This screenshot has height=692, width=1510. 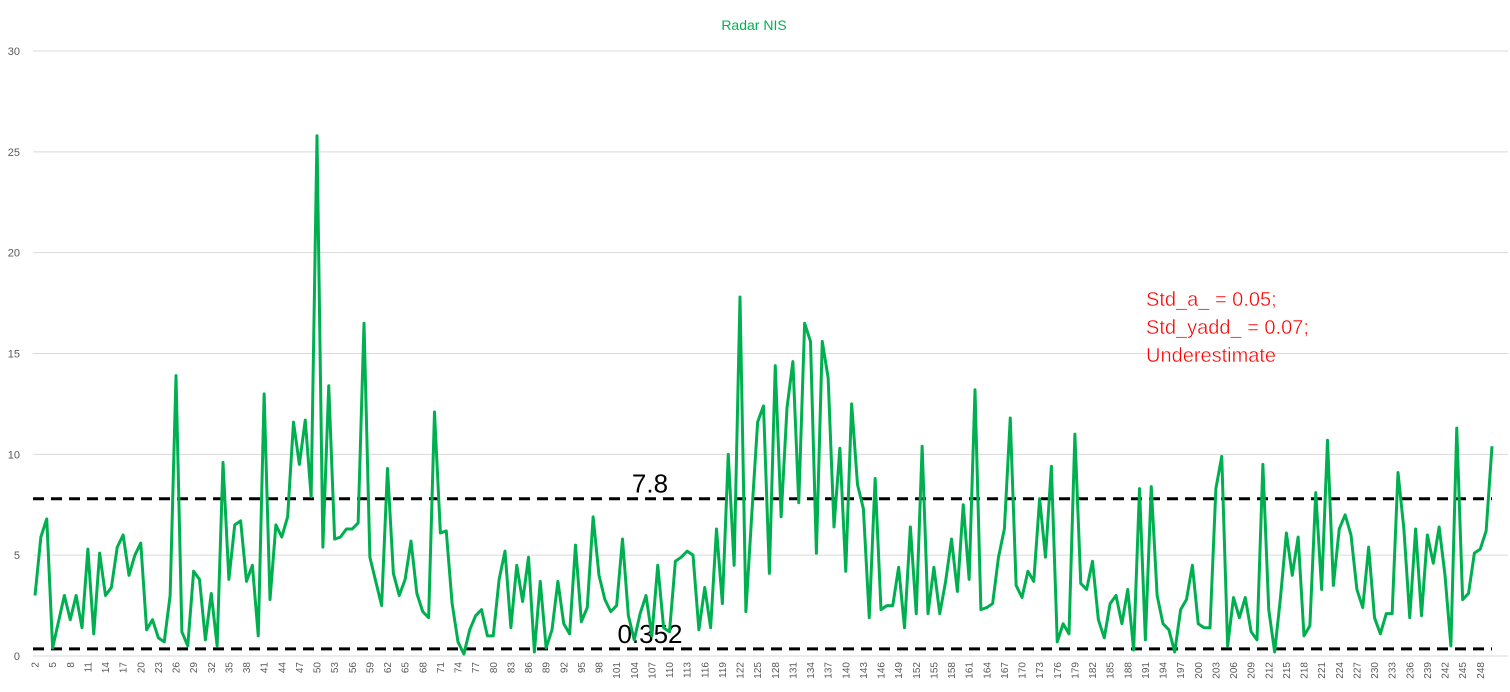 What do you see at coordinates (617, 670) in the screenshot?
I see `x-tick-label: 101` at bounding box center [617, 670].